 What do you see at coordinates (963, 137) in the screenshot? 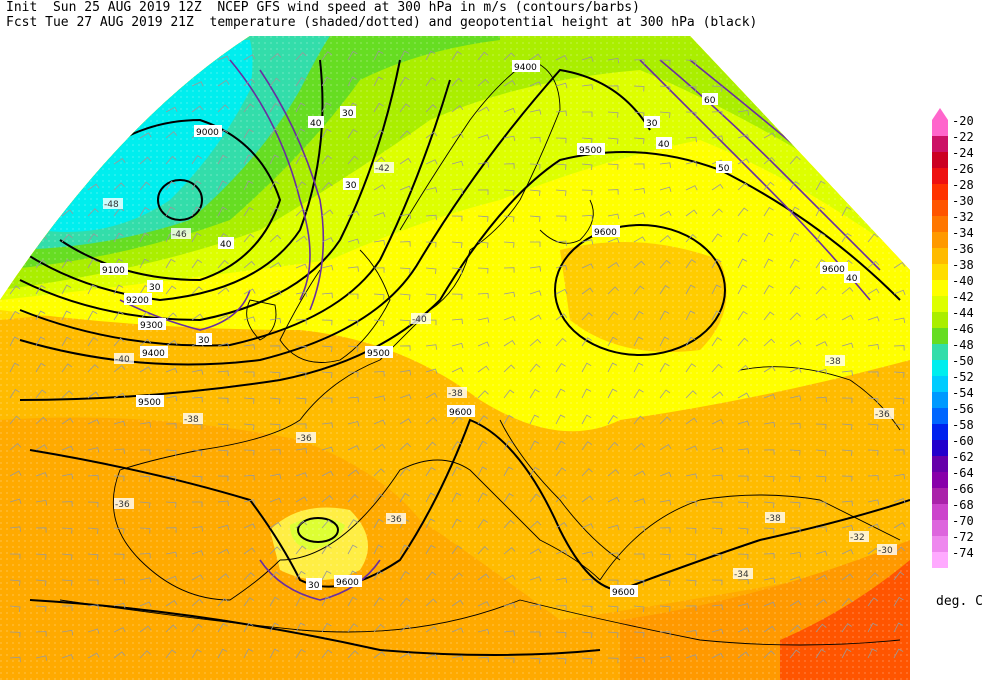
I see `colorbar-label: -22` at bounding box center [963, 137].